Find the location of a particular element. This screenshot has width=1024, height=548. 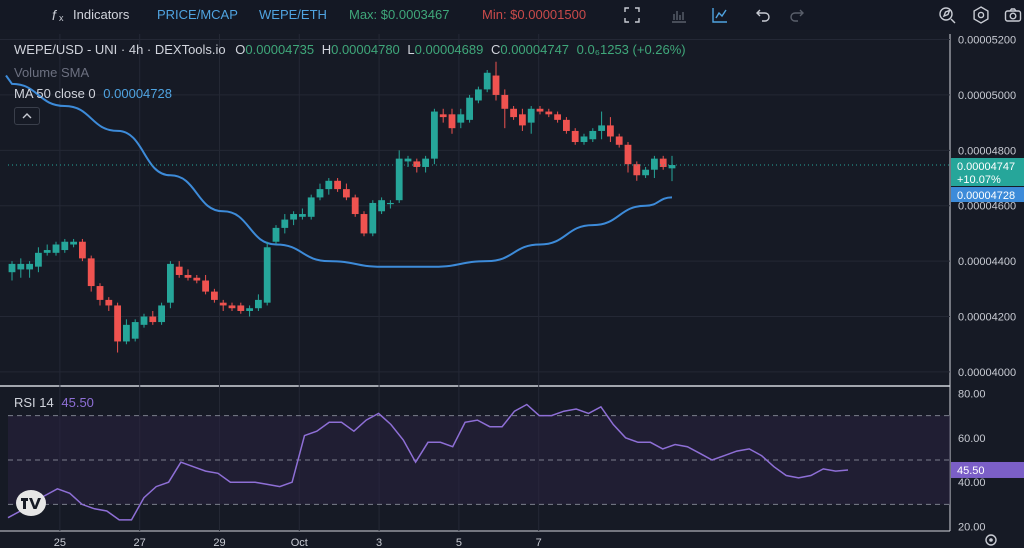

redo-icon is located at coordinates (797, 15).